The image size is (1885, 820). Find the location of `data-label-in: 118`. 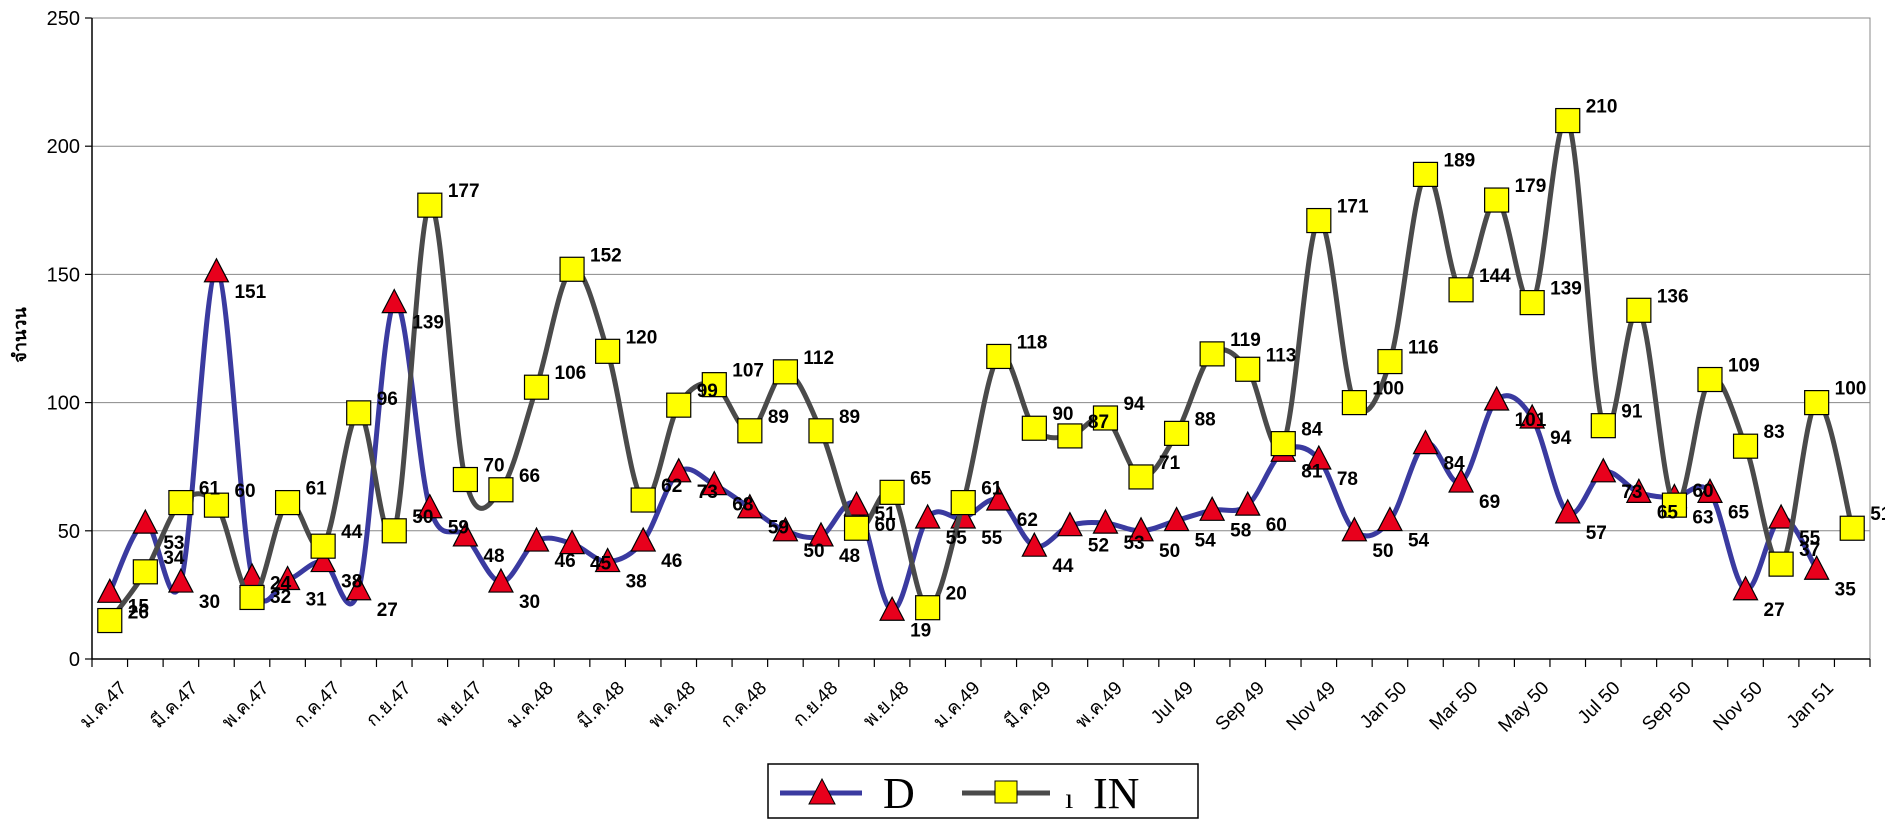

data-label-in: 118 is located at coordinates (1032, 342).